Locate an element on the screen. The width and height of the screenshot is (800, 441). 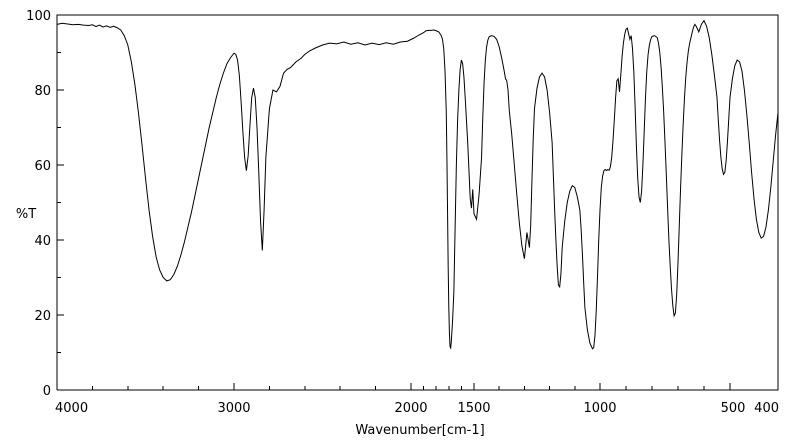
x-axis-major-ticks is located at coordinates (417, 386).